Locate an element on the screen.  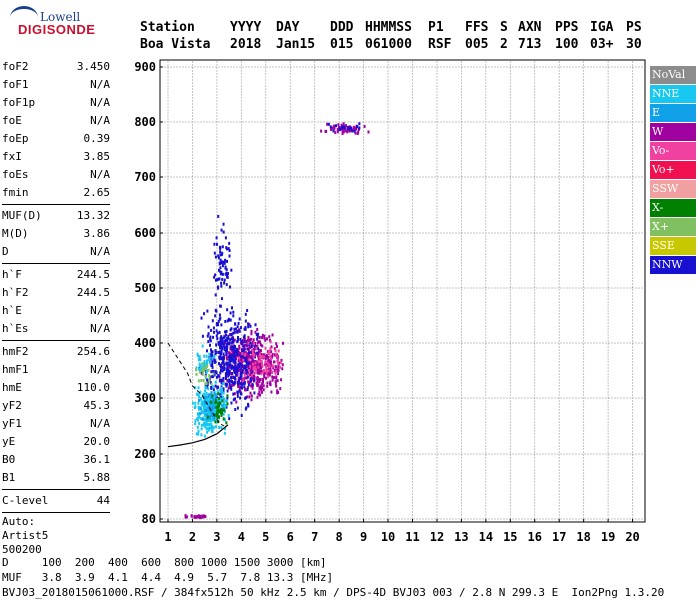
x-tick-label: 1 is located at coordinates (167, 537).